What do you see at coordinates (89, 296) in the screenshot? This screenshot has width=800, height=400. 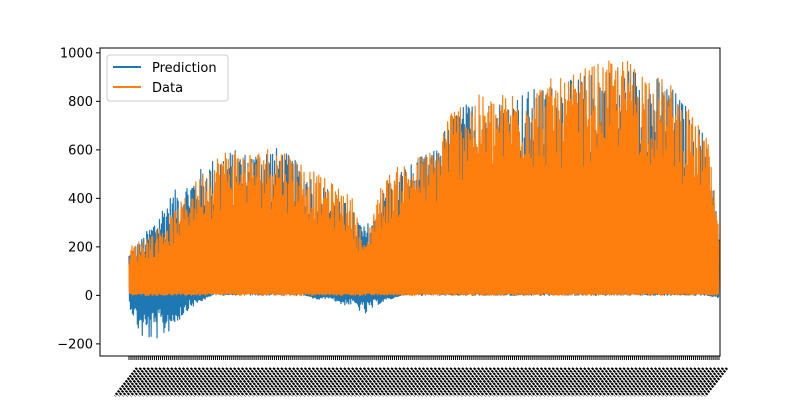 I see `y-tick-label: 0` at bounding box center [89, 296].